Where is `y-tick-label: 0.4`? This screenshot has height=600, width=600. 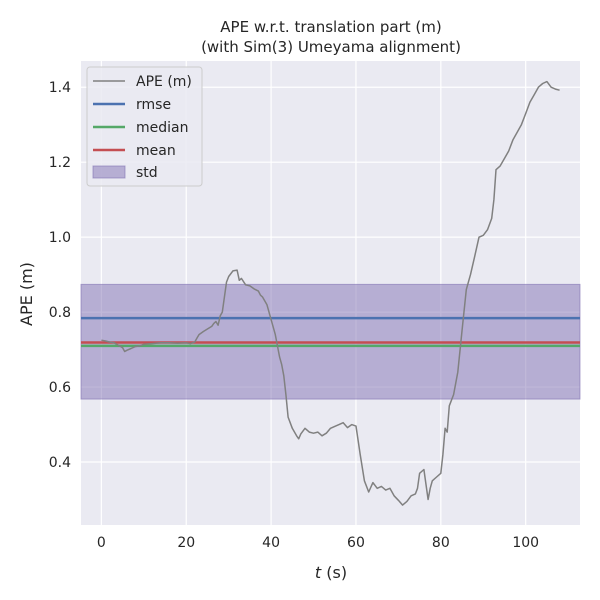
y-tick-label: 0.4 is located at coordinates (60, 463).